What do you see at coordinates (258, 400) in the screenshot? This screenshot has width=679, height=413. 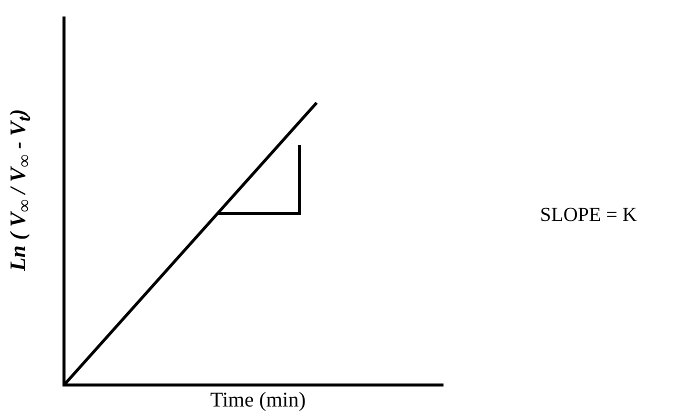 I see `x-axis-title: Time (min)` at bounding box center [258, 400].